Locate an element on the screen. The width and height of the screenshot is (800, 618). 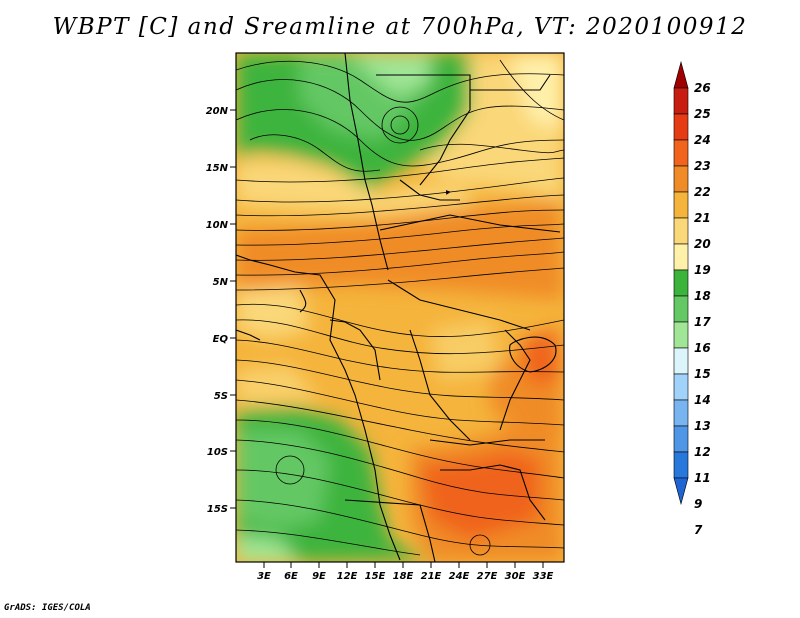
lon-label: 6E is located at coordinates (291, 576).